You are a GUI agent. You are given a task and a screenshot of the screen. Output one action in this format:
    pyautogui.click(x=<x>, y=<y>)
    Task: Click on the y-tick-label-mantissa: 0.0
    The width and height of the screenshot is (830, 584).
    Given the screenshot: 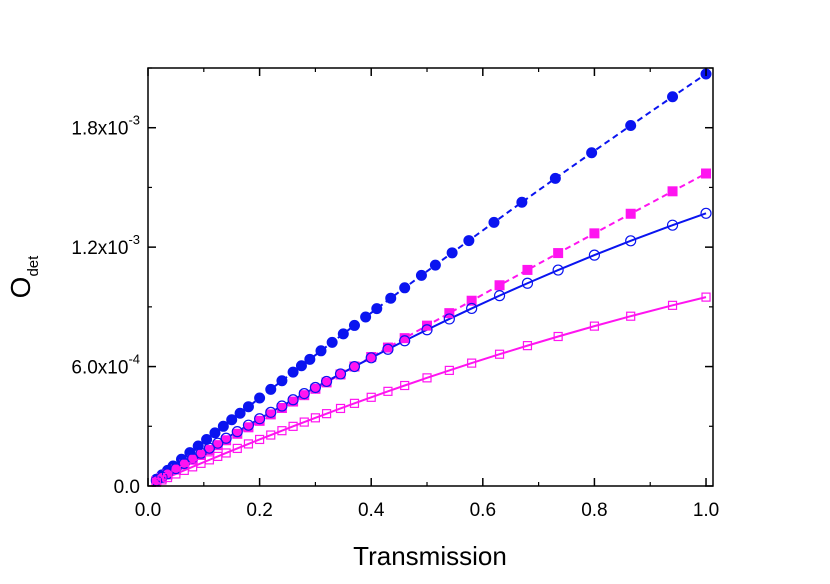 What is the action you would take?
    pyautogui.click(x=127, y=487)
    